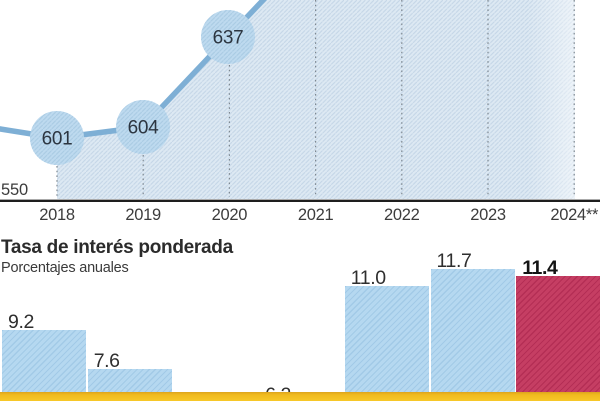  I want to click on yellow-footer-band, so click(300, 396).